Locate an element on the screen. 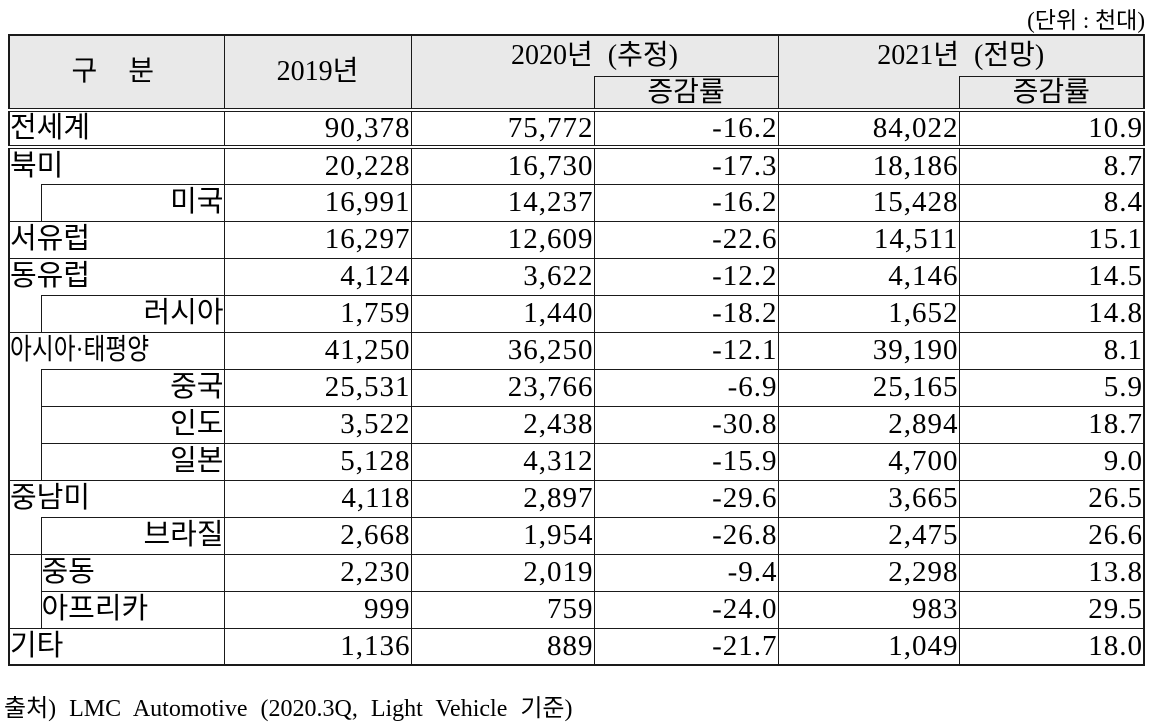 This screenshot has width=1151, height=727. row-asia-pacific: 아시아·태평양 41,250 36,250 -12.1 39,190 8.1 is located at coordinates (576, 350).